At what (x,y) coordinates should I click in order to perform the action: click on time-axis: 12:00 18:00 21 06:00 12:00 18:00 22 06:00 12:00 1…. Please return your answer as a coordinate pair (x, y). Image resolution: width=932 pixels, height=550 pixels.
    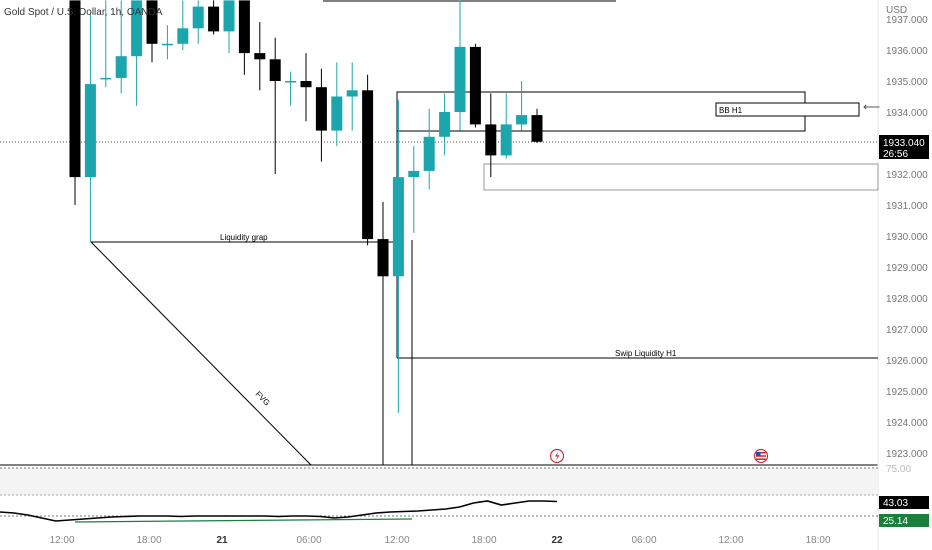
    Looking at the image, I should click on (439, 540).